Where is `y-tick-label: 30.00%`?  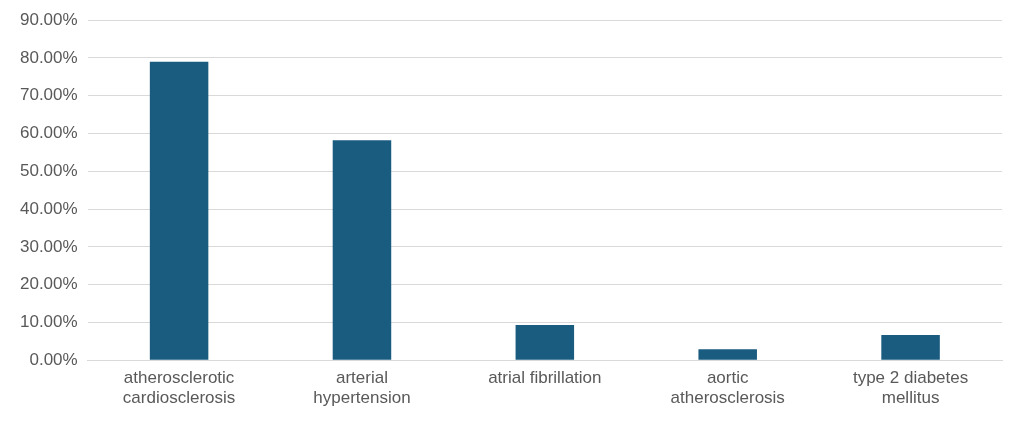
y-tick-label: 30.00% is located at coordinates (48, 246).